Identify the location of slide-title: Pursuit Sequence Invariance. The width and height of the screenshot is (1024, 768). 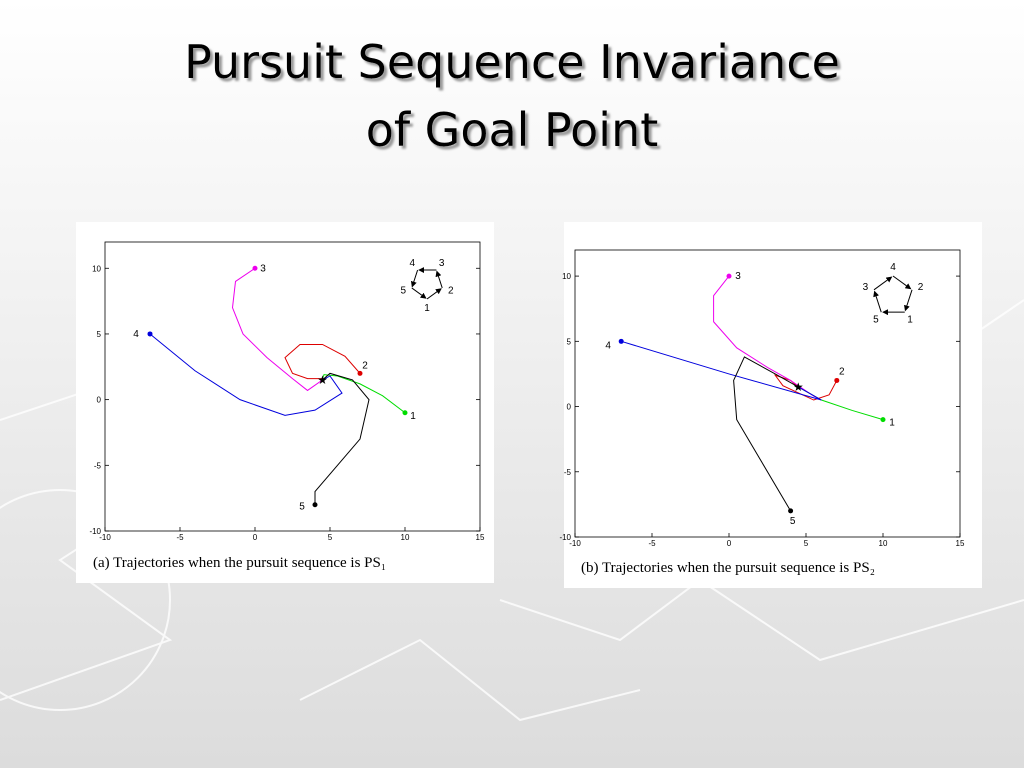
(512, 62).